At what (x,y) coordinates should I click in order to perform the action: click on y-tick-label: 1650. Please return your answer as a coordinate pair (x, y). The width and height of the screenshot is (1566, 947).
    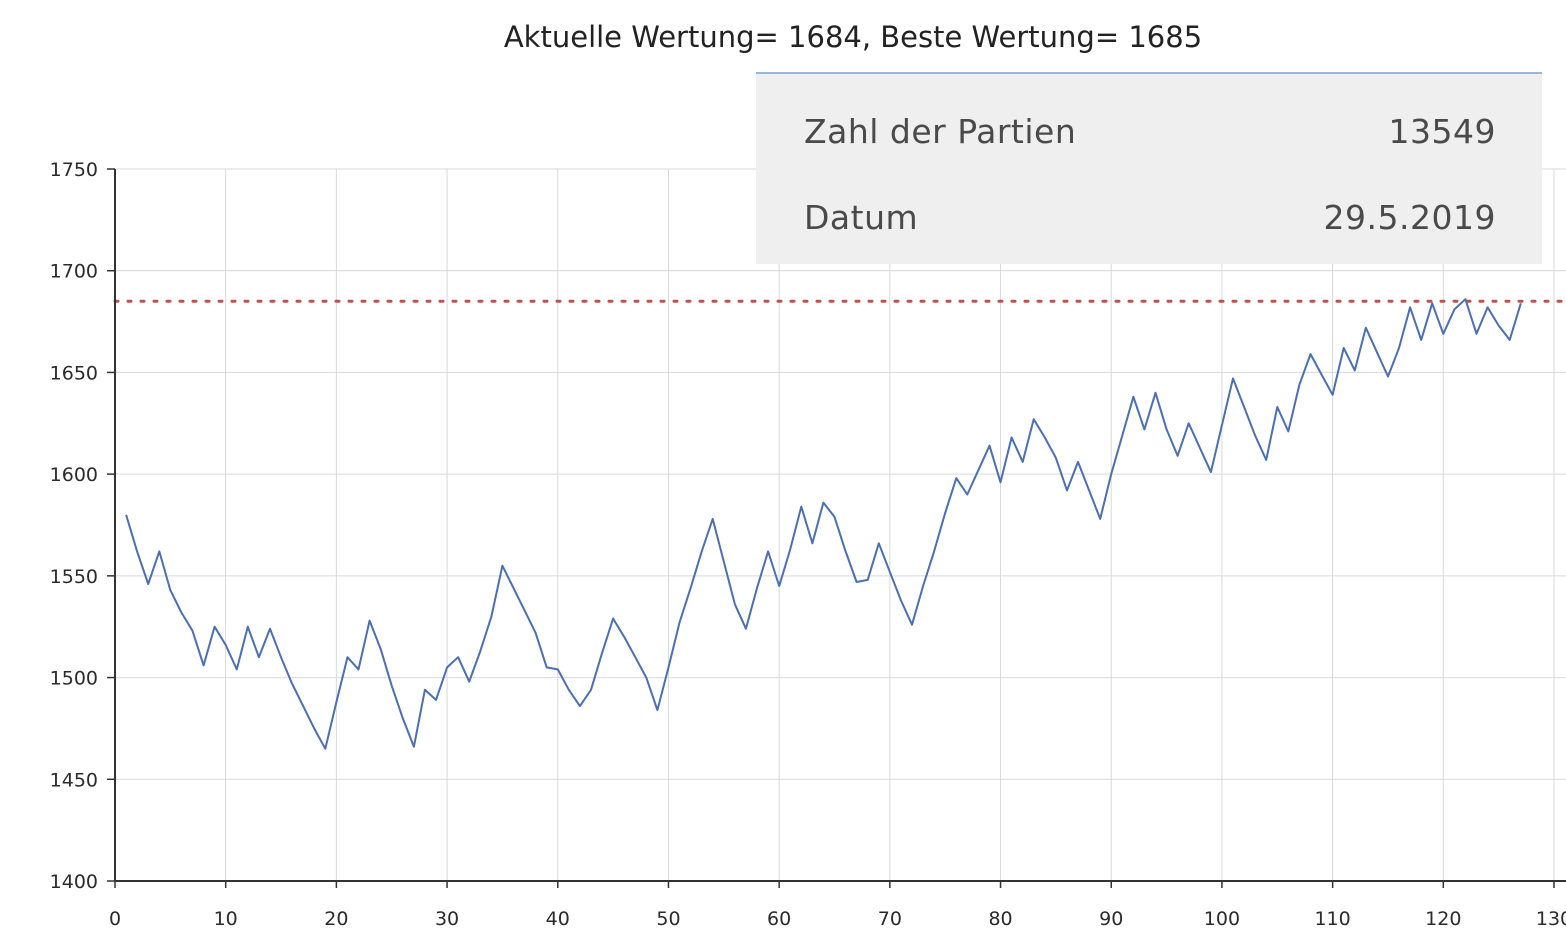
    Looking at the image, I should click on (74, 373).